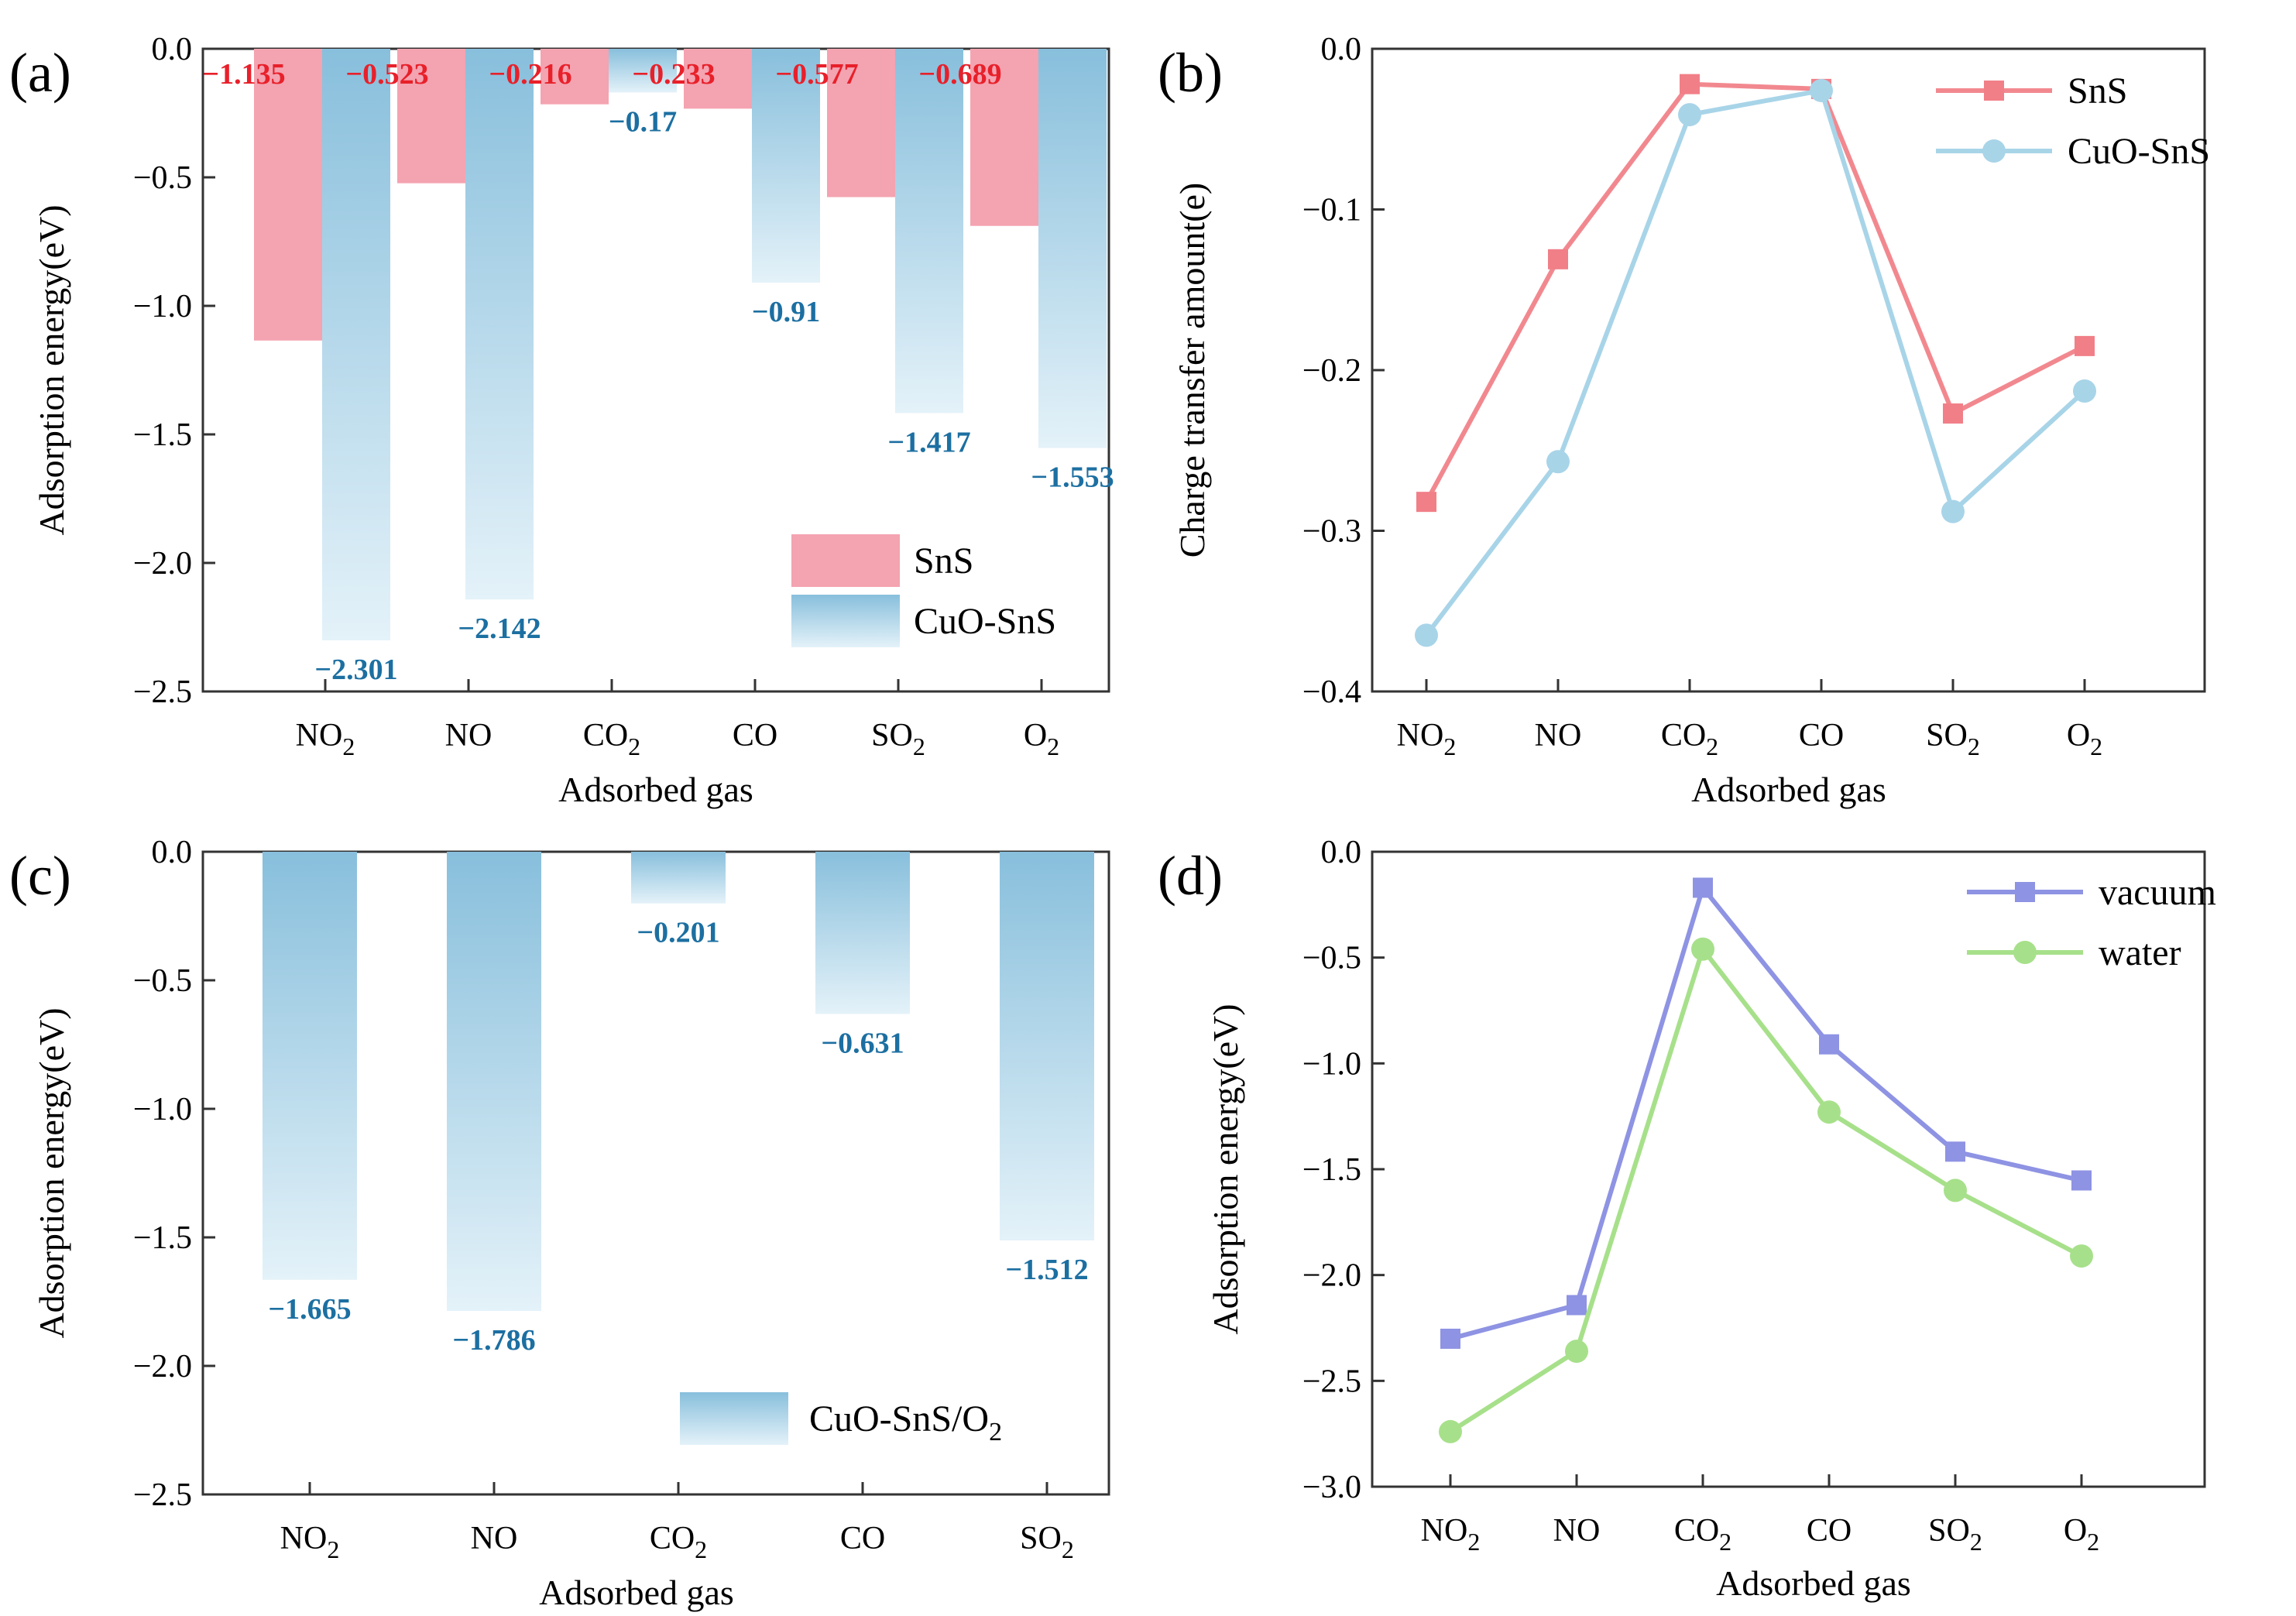 This screenshot has width=2296, height=1616. I want to click on legend-marker-vacuum, so click(2025, 892).